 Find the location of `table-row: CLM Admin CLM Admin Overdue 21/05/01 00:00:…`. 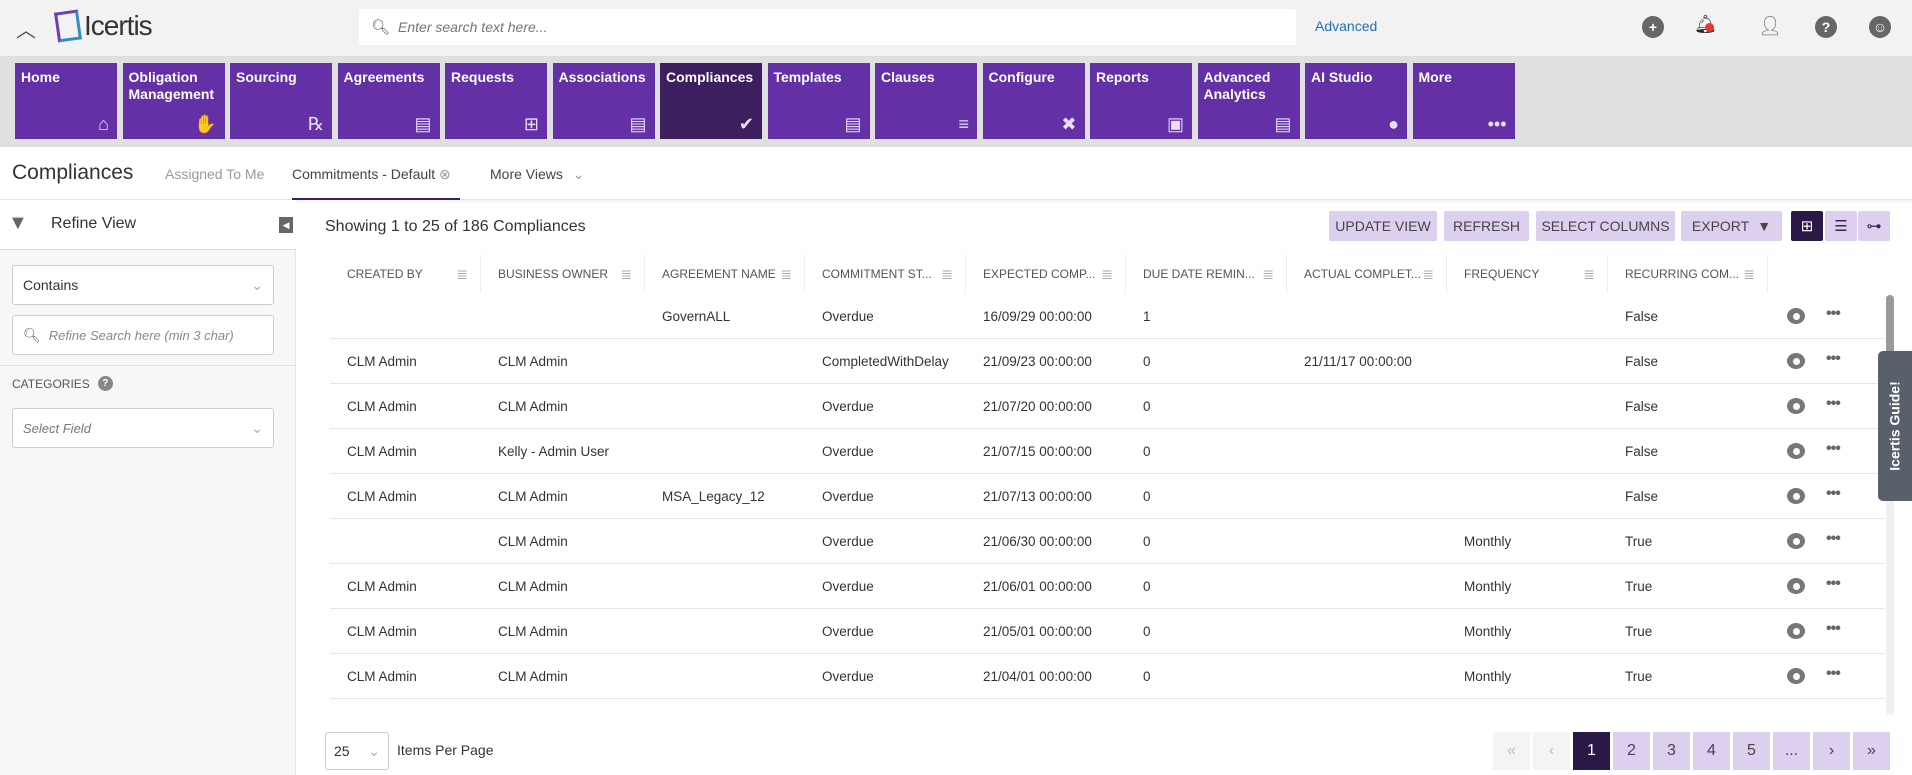

table-row: CLM Admin CLM Admin Overdue 21/05/01 00:00:… is located at coordinates (1107, 631).